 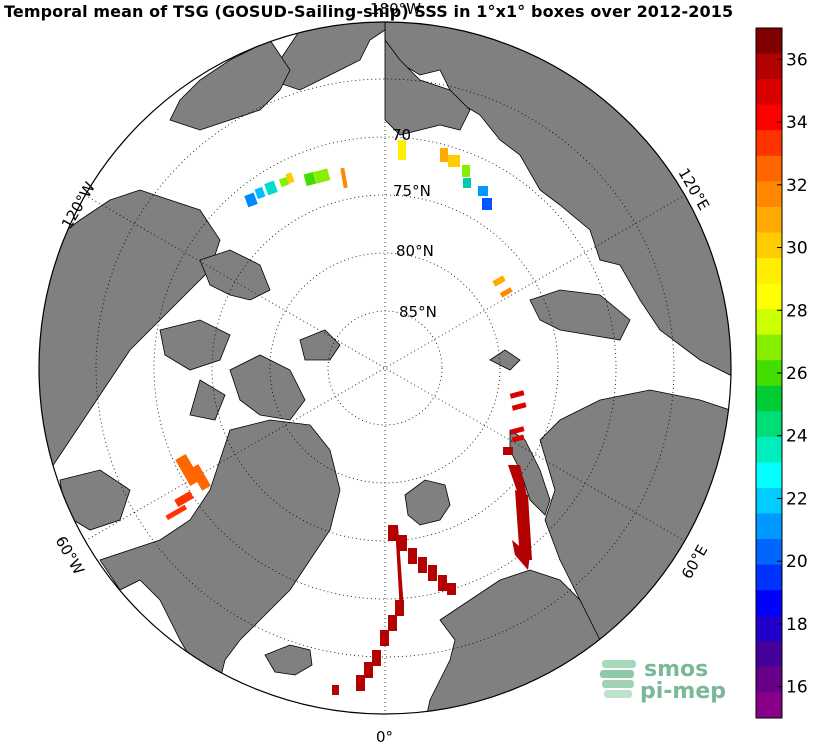 What do you see at coordinates (797, 311) in the screenshot?
I see `colorbar-tick-label: 28` at bounding box center [797, 311].